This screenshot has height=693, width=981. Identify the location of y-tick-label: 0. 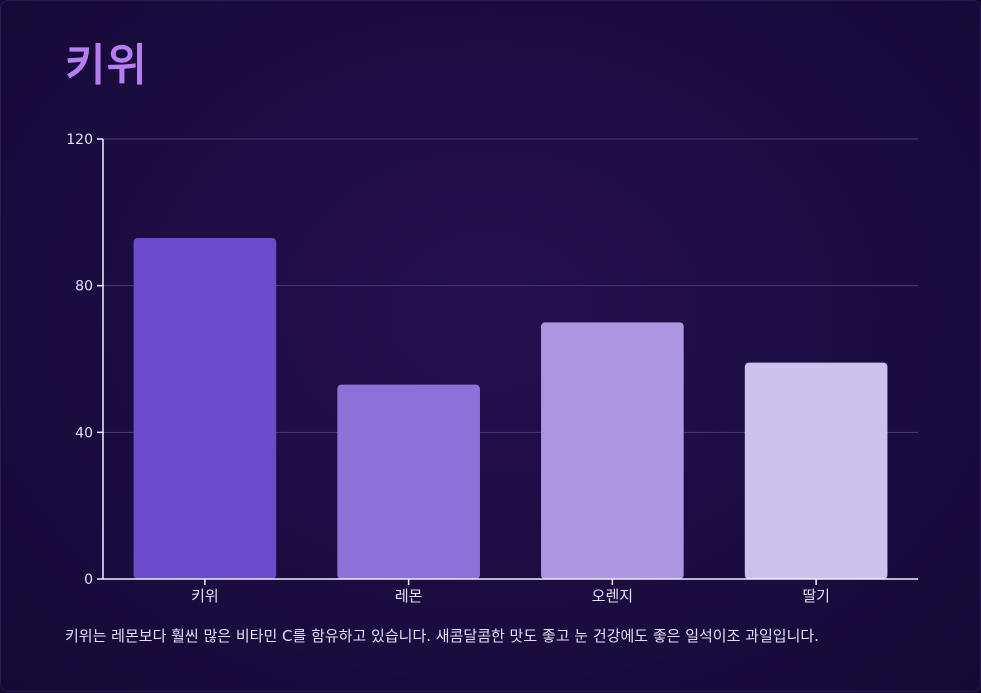
(88, 580).